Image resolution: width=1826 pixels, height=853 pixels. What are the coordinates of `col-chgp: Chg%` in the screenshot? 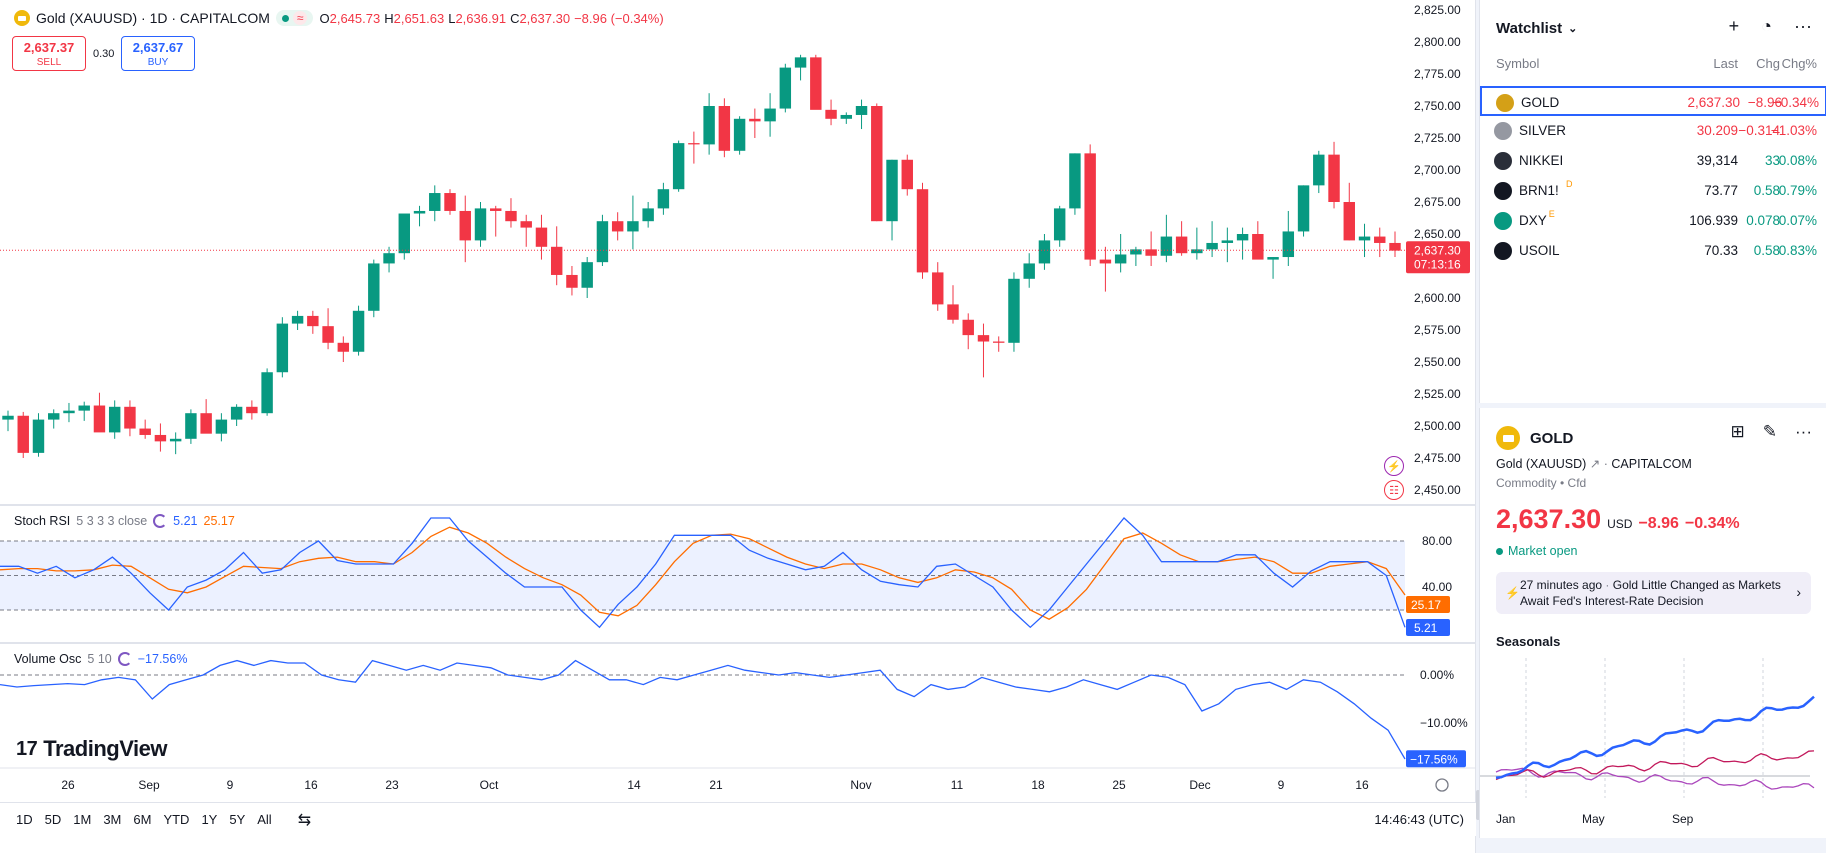 It's located at (1799, 63).